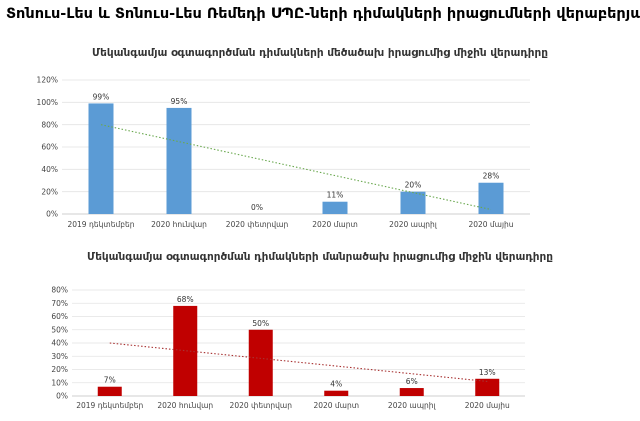 This screenshot has height=421, width=640. What do you see at coordinates (52, 214) in the screenshot?
I see `wholesale-ytick-label: 0%` at bounding box center [52, 214].